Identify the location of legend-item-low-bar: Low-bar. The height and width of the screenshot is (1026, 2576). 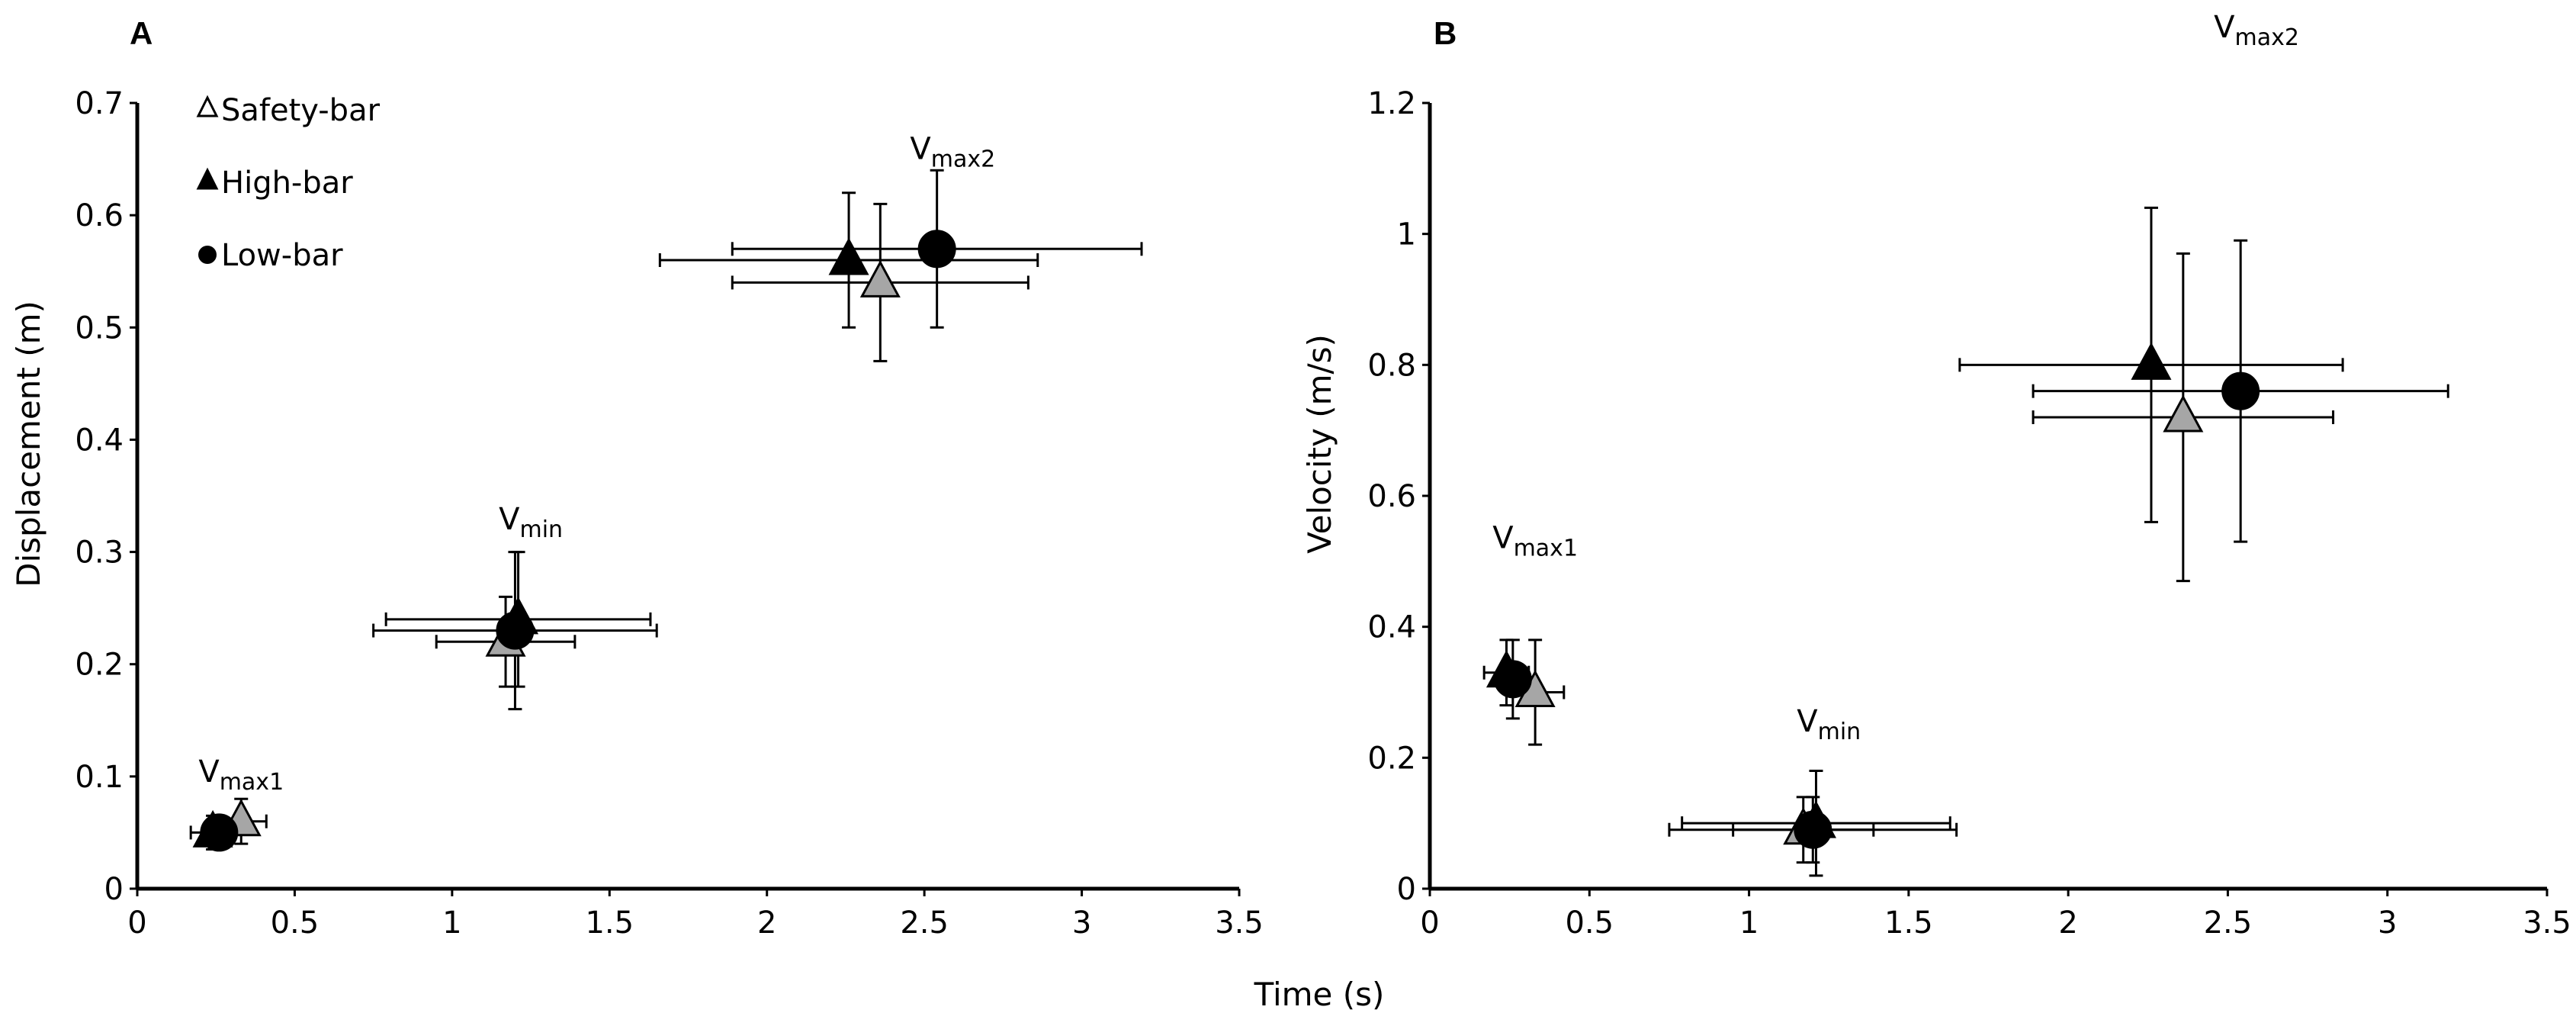
(270, 255).